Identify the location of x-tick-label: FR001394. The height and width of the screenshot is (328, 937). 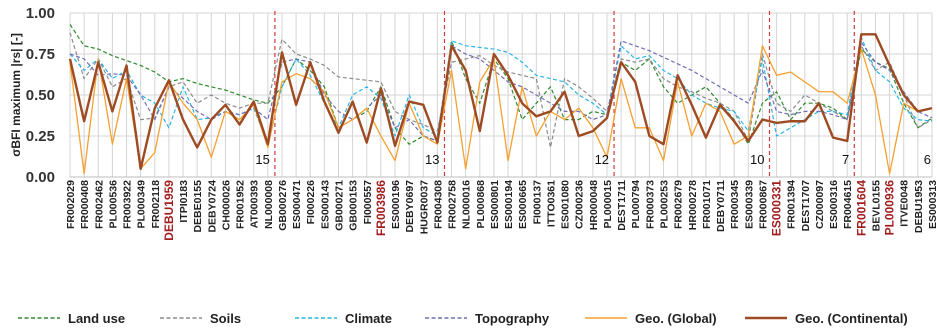
(792, 204).